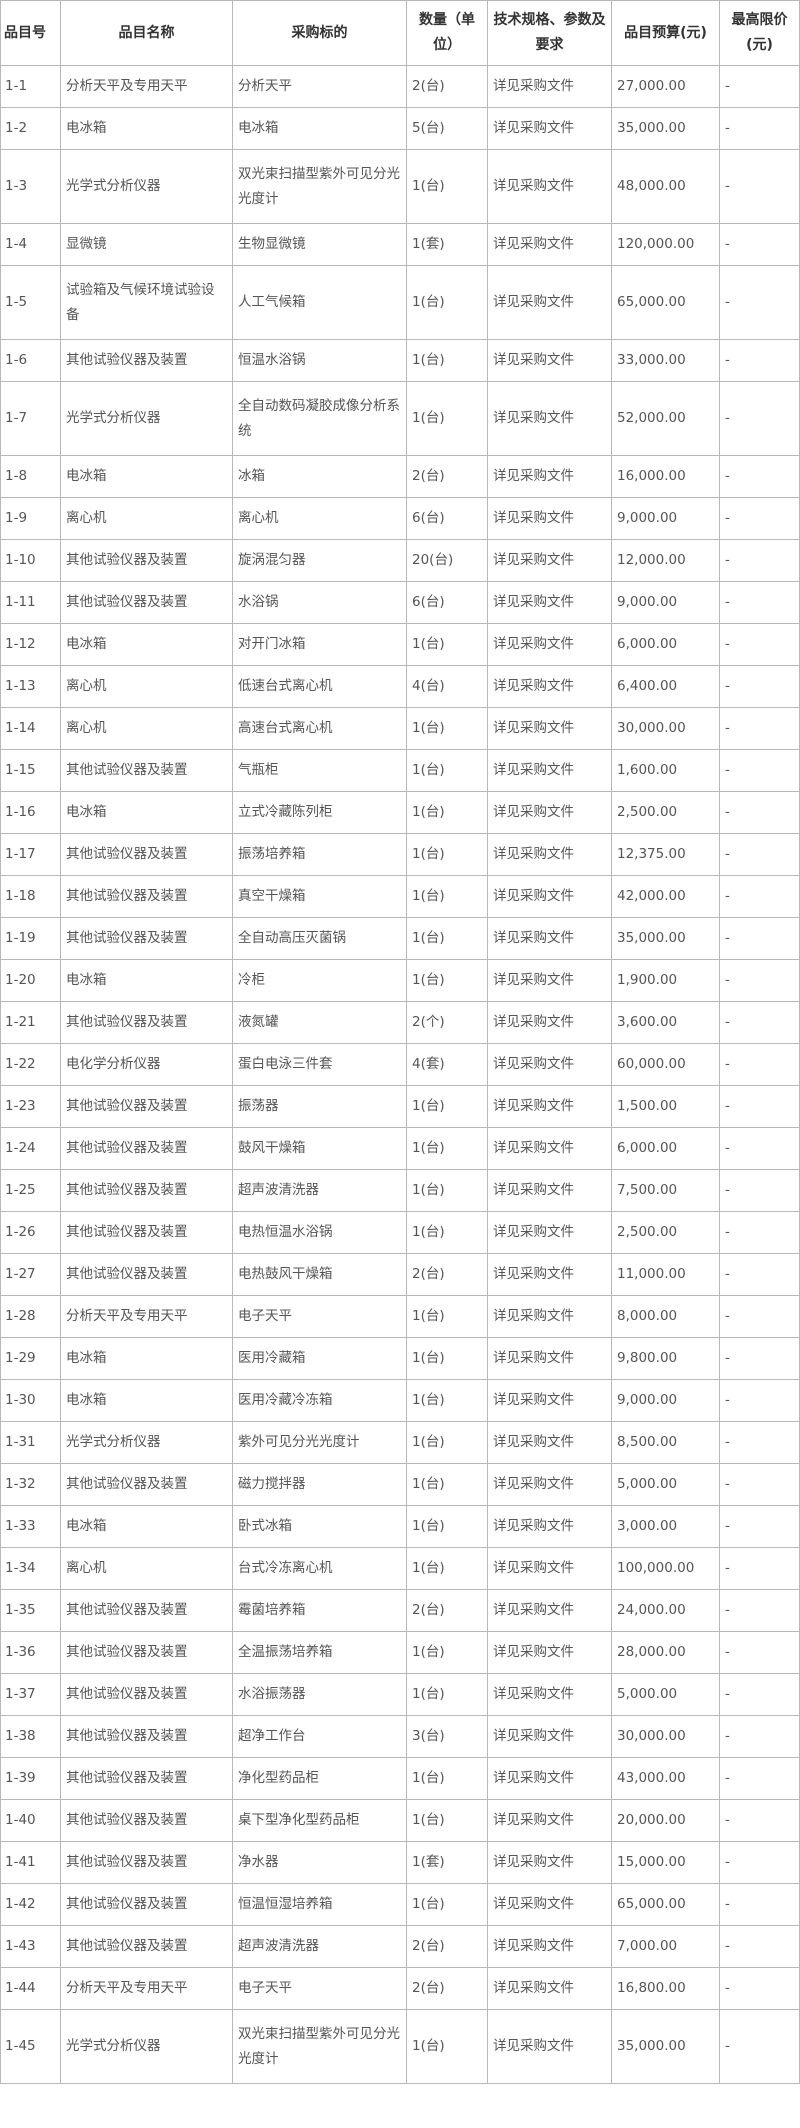 This screenshot has height=2128, width=800. I want to click on header-quantity: 数量（单位）, so click(447, 33).